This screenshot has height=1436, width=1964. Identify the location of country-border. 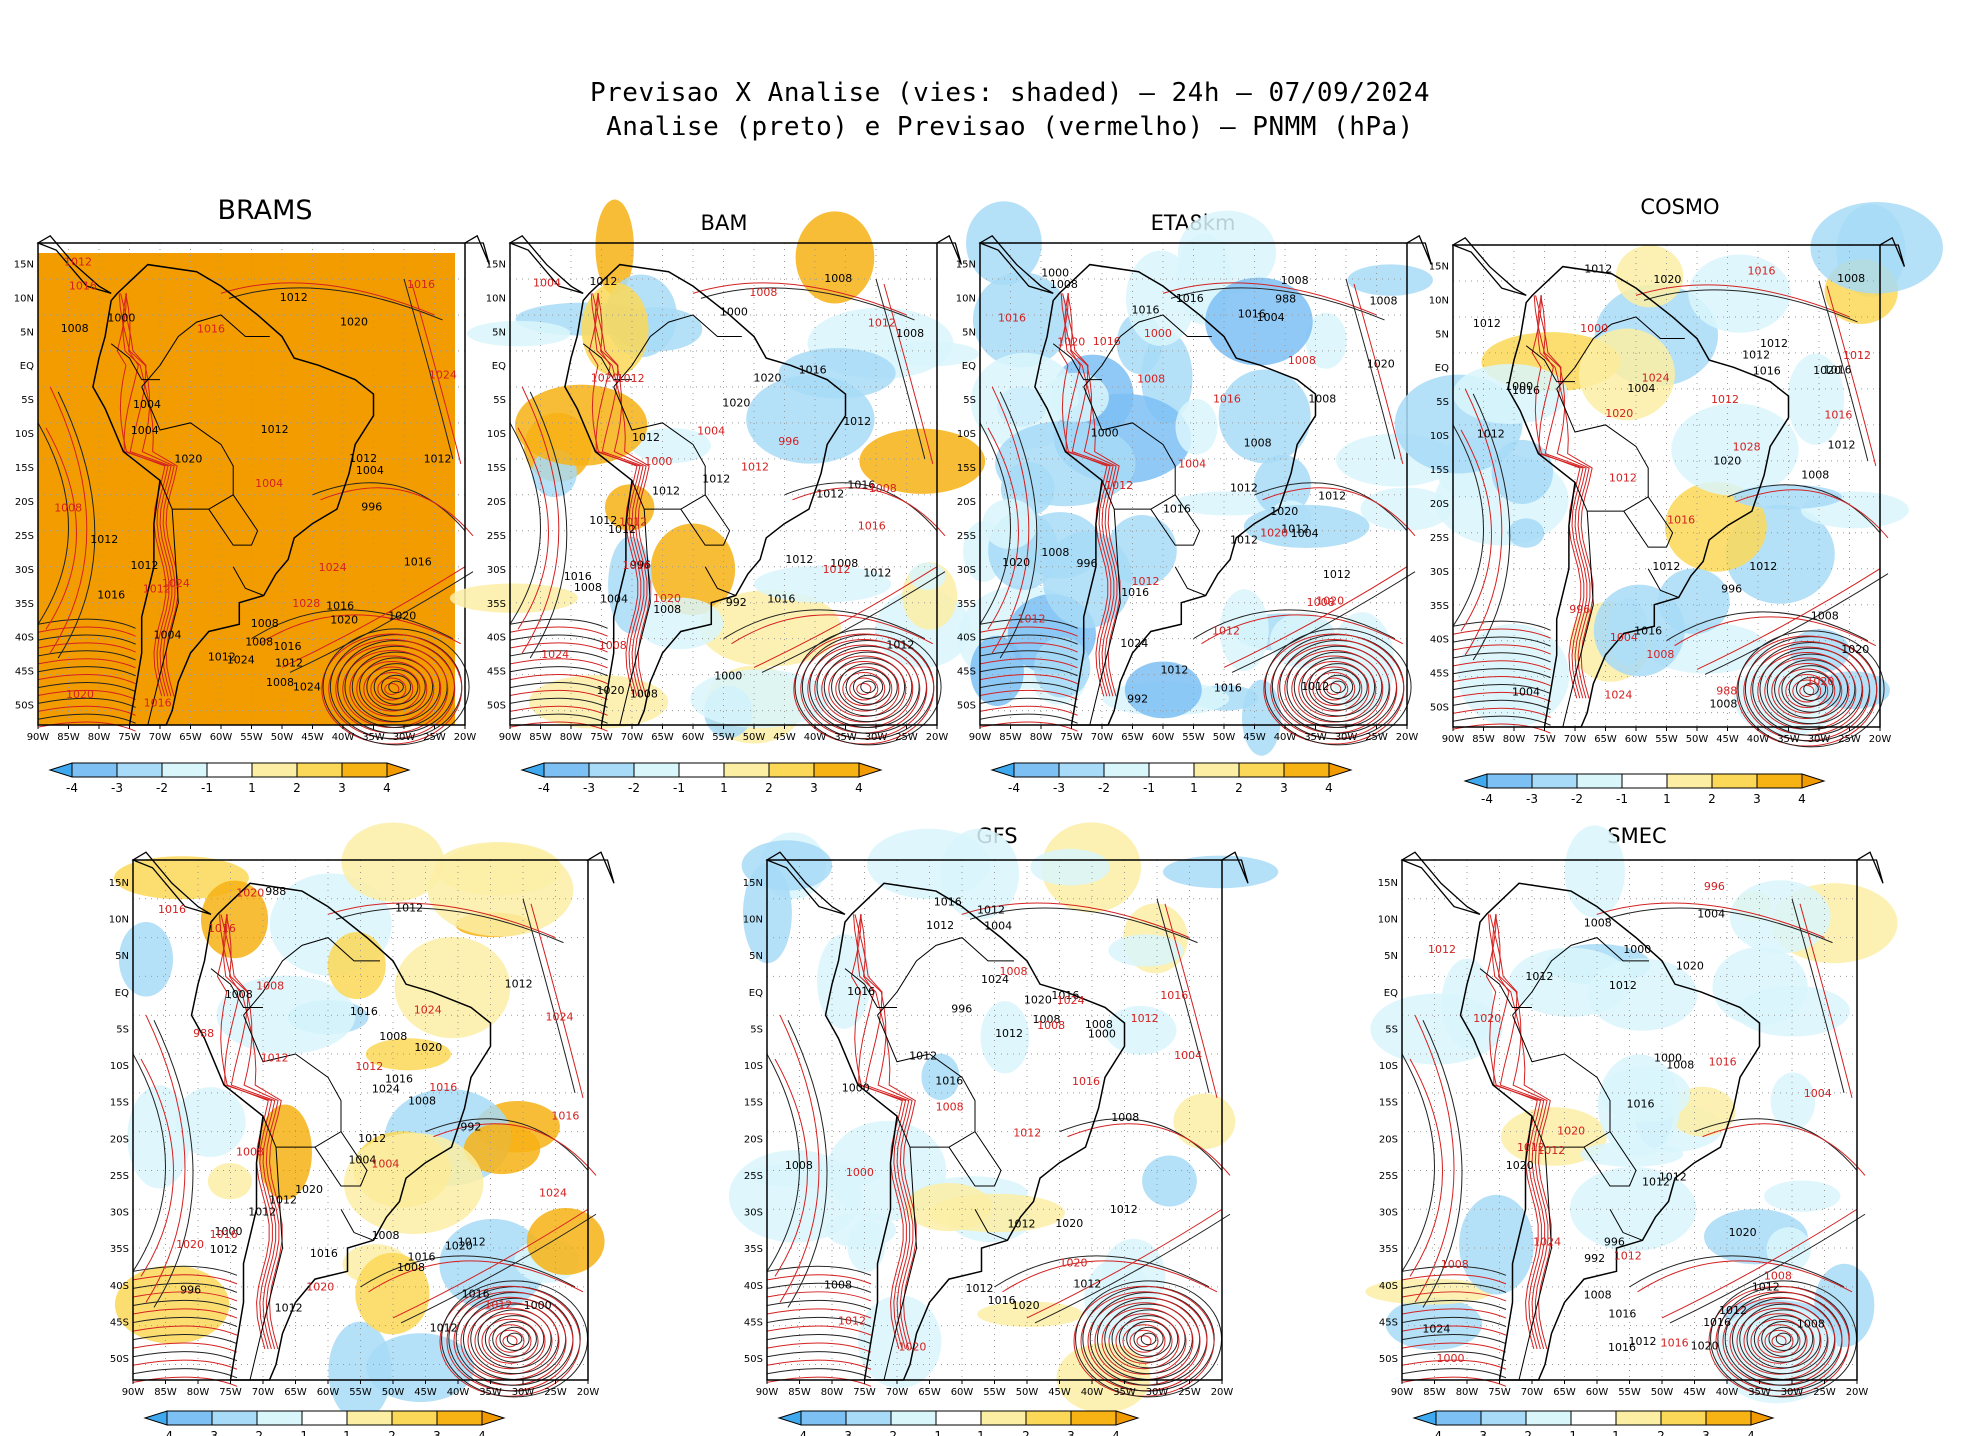
(311, 976).